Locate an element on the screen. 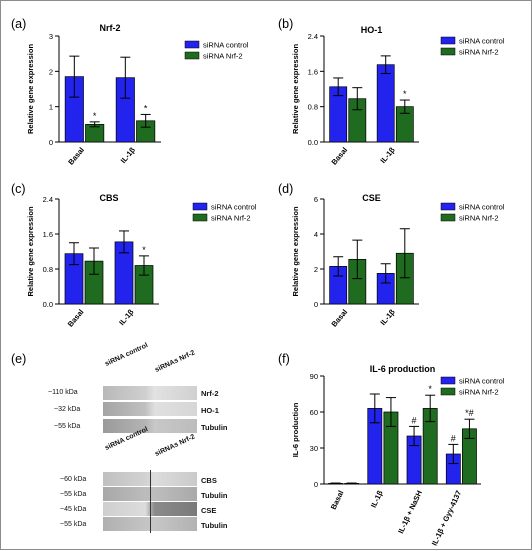 This screenshot has height=551, width=532. y-tick-label: 3 is located at coordinates (51, 36).